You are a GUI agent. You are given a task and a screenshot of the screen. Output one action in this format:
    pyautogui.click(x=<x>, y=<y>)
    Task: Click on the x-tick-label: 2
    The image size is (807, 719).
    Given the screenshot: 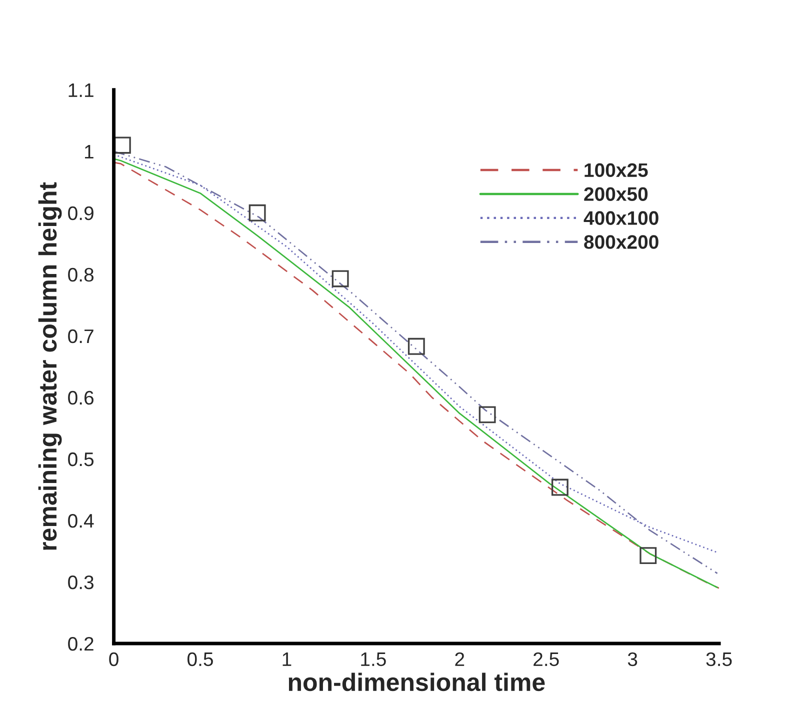 What is the action you would take?
    pyautogui.click(x=459, y=659)
    